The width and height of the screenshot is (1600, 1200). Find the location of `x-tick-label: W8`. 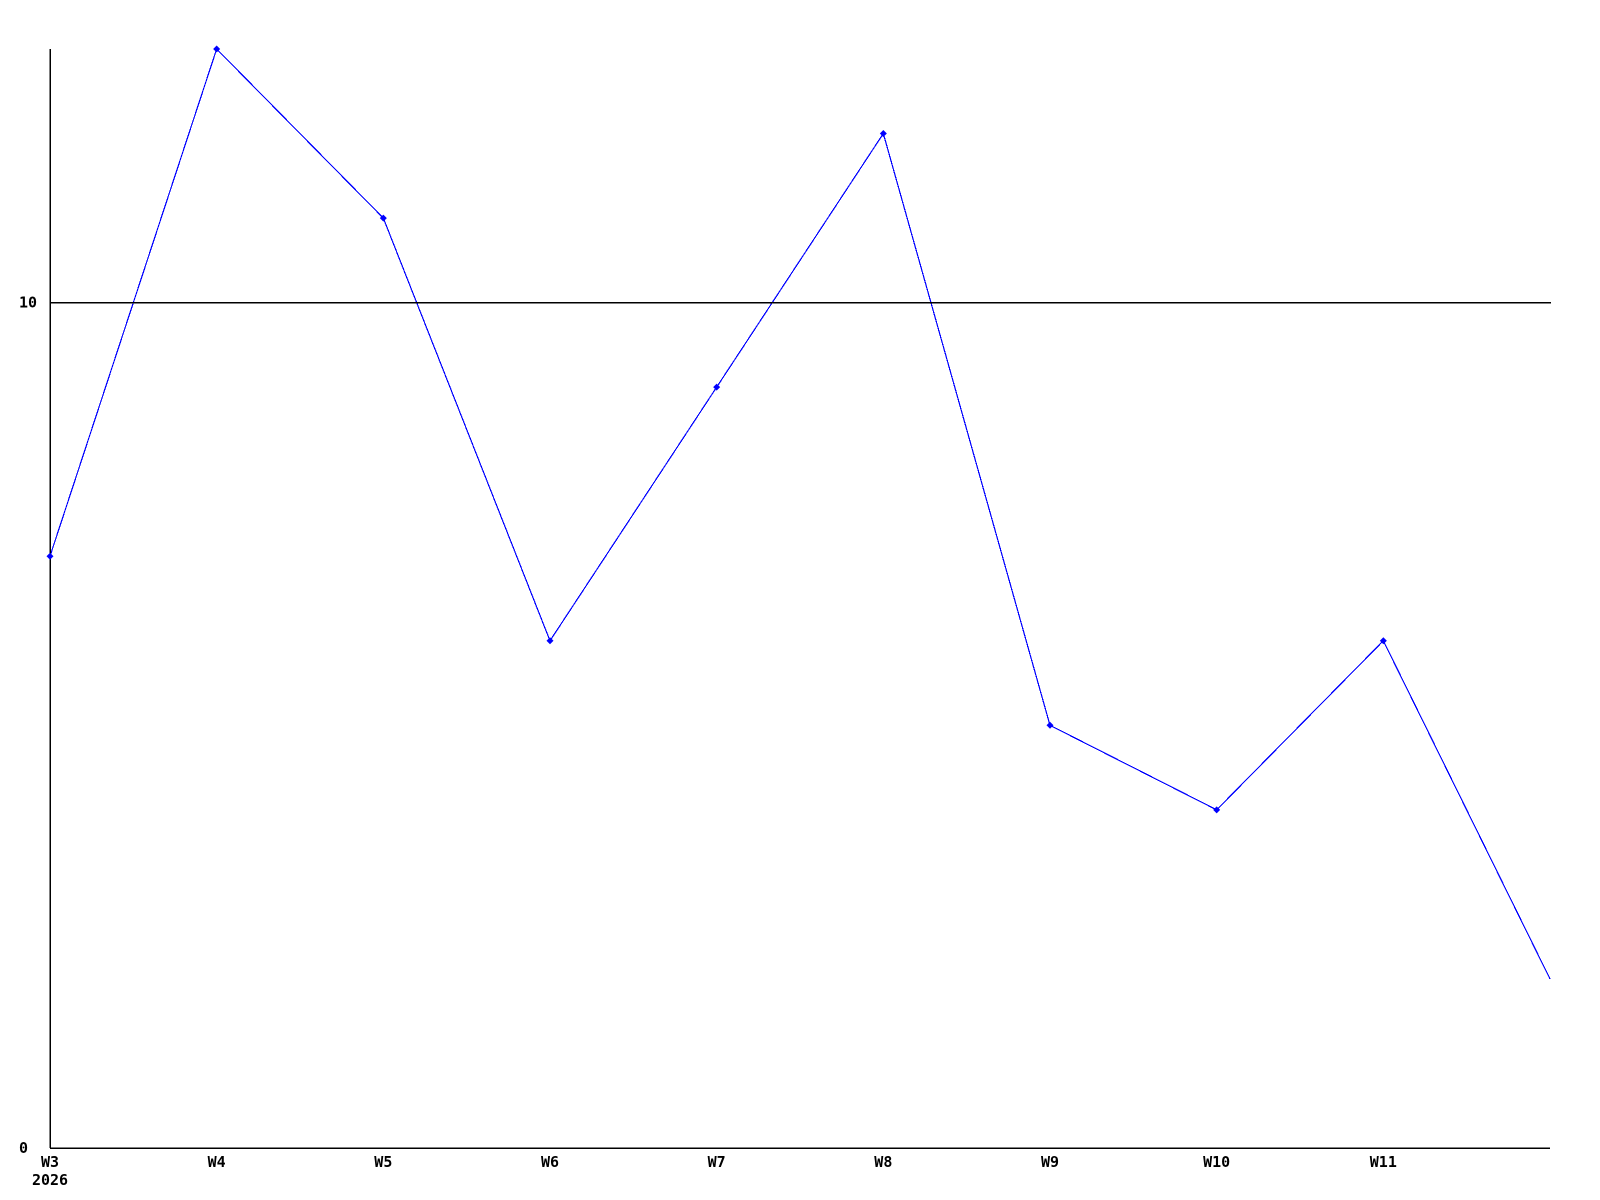

x-tick-label: W8 is located at coordinates (883, 1162).